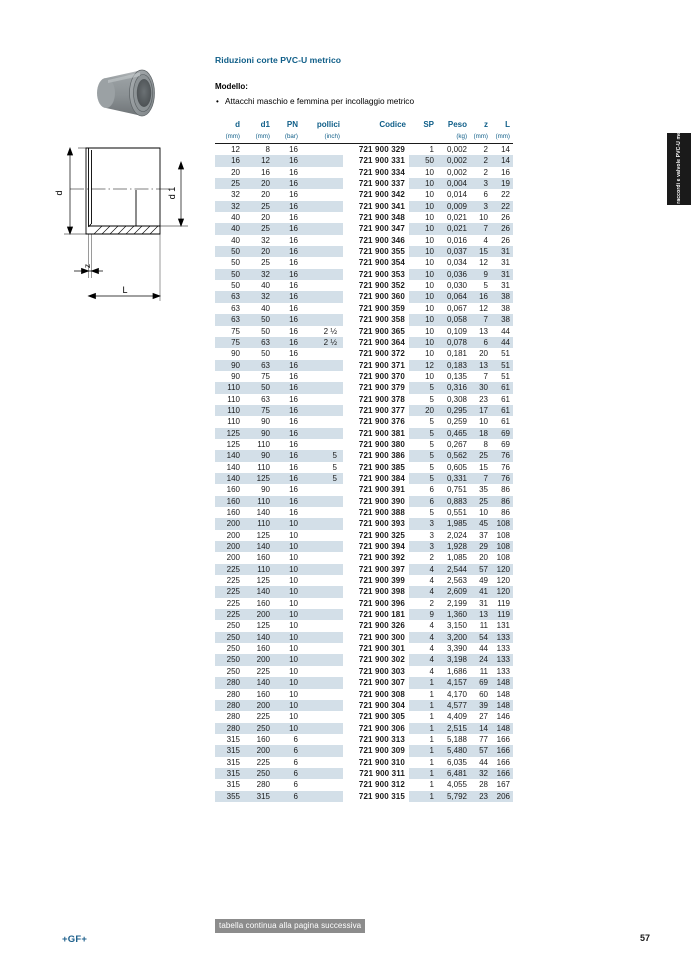 The width and height of the screenshot is (691, 972). Describe the element at coordinates (263, 467) in the screenshot. I see `cell-d1: 110` at that location.